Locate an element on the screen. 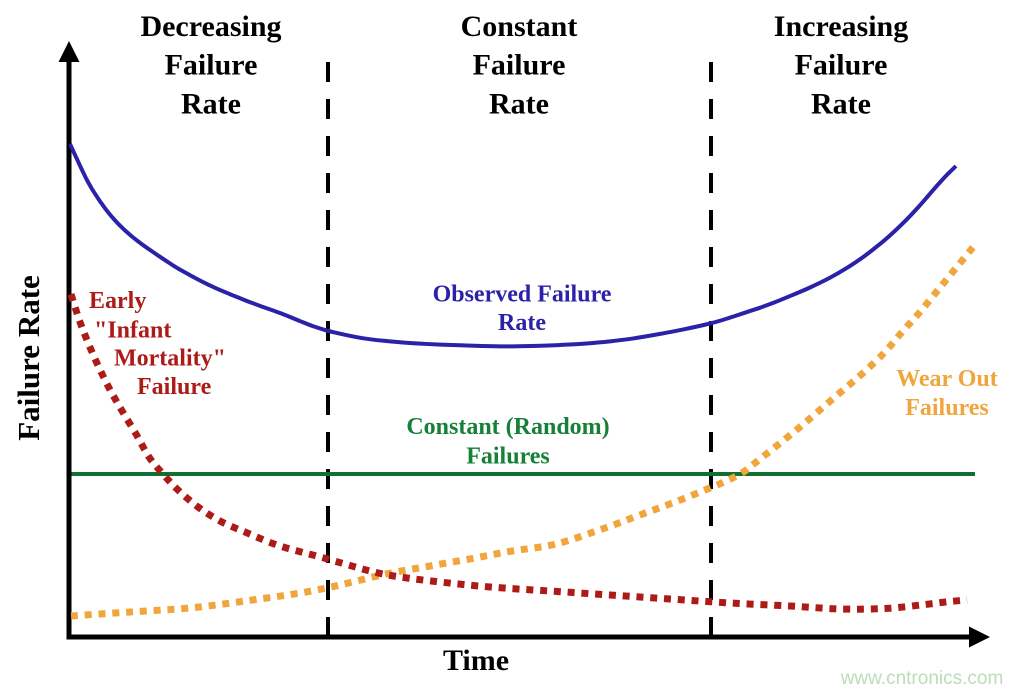  svg-text: Constant is located at coordinates (519, 26).